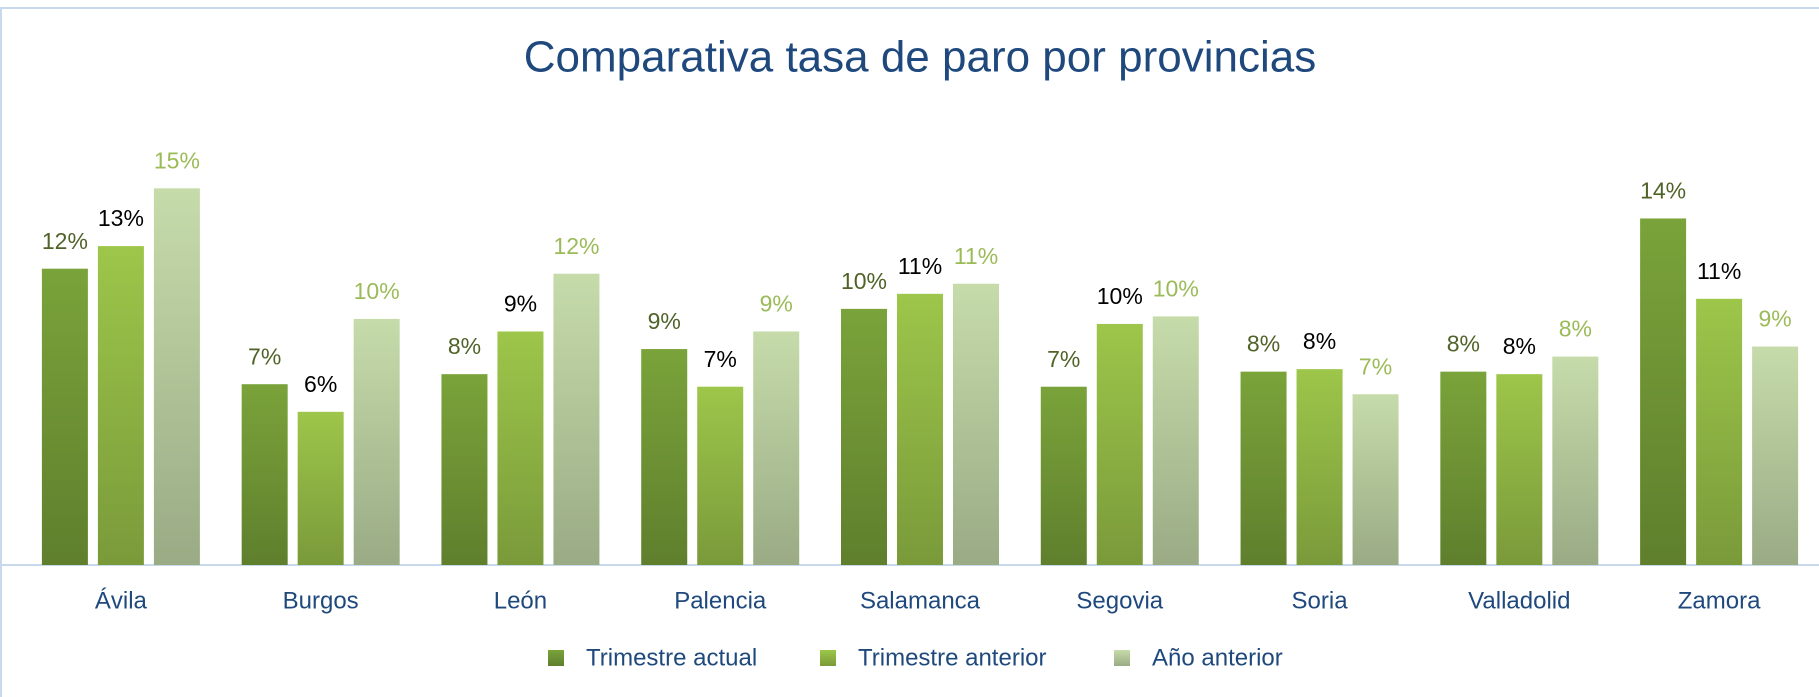 This screenshot has height=697, width=1819. What do you see at coordinates (320, 384) in the screenshot?
I see `value-label: 6%` at bounding box center [320, 384].